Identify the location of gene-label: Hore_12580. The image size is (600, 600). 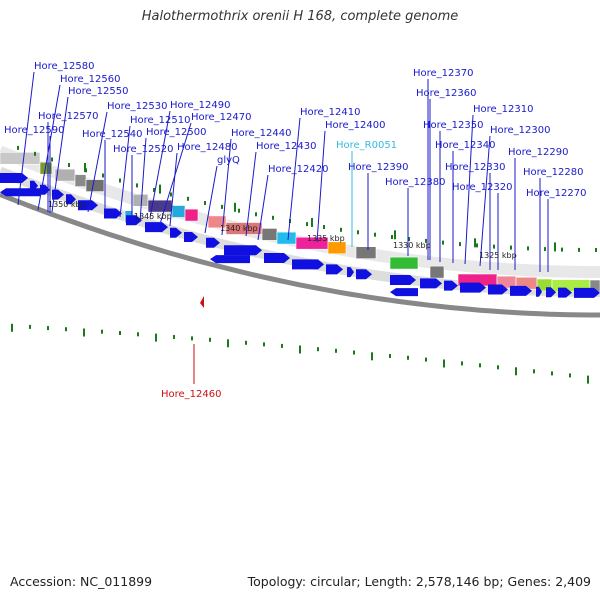
(64, 66).